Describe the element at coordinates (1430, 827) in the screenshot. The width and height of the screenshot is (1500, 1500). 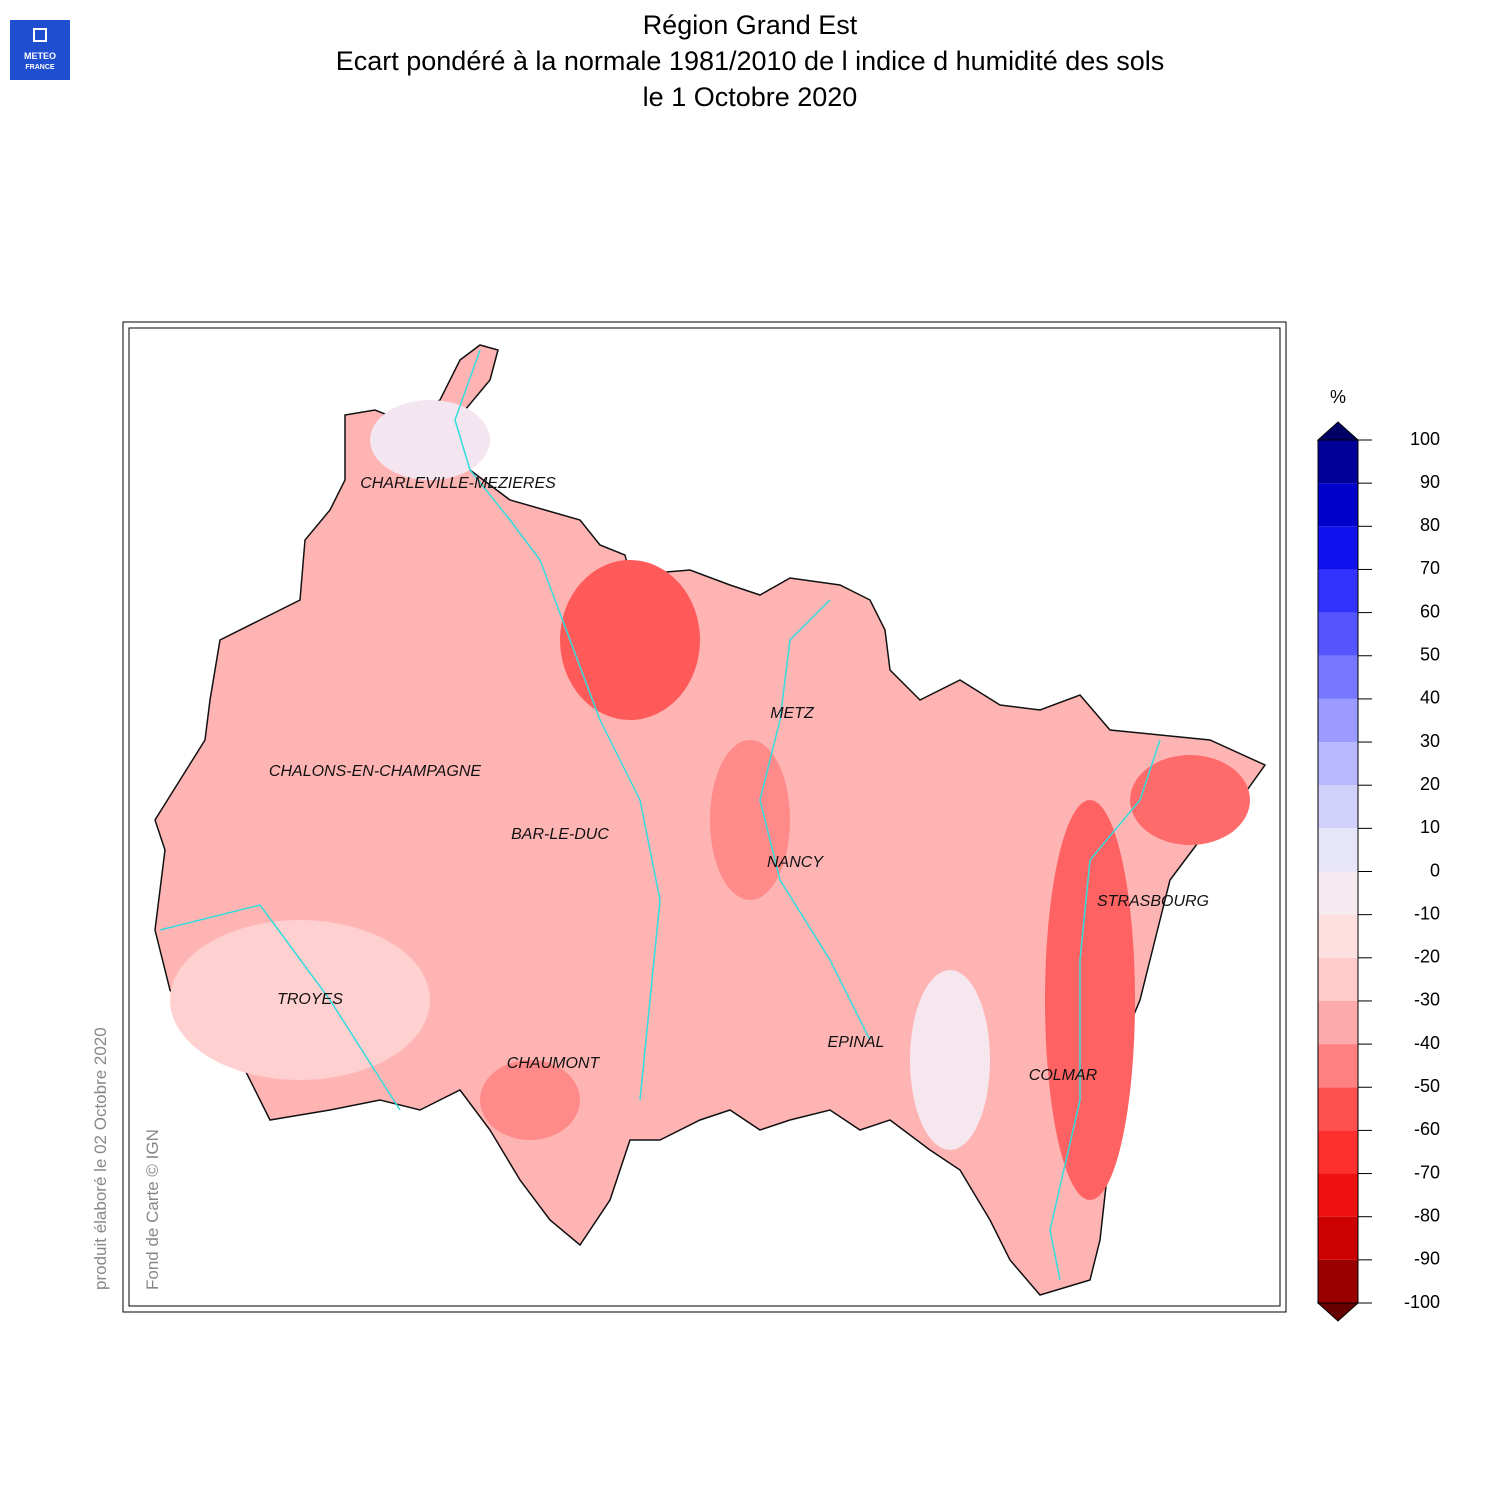
I see `legend-tick-label: 10` at that location.